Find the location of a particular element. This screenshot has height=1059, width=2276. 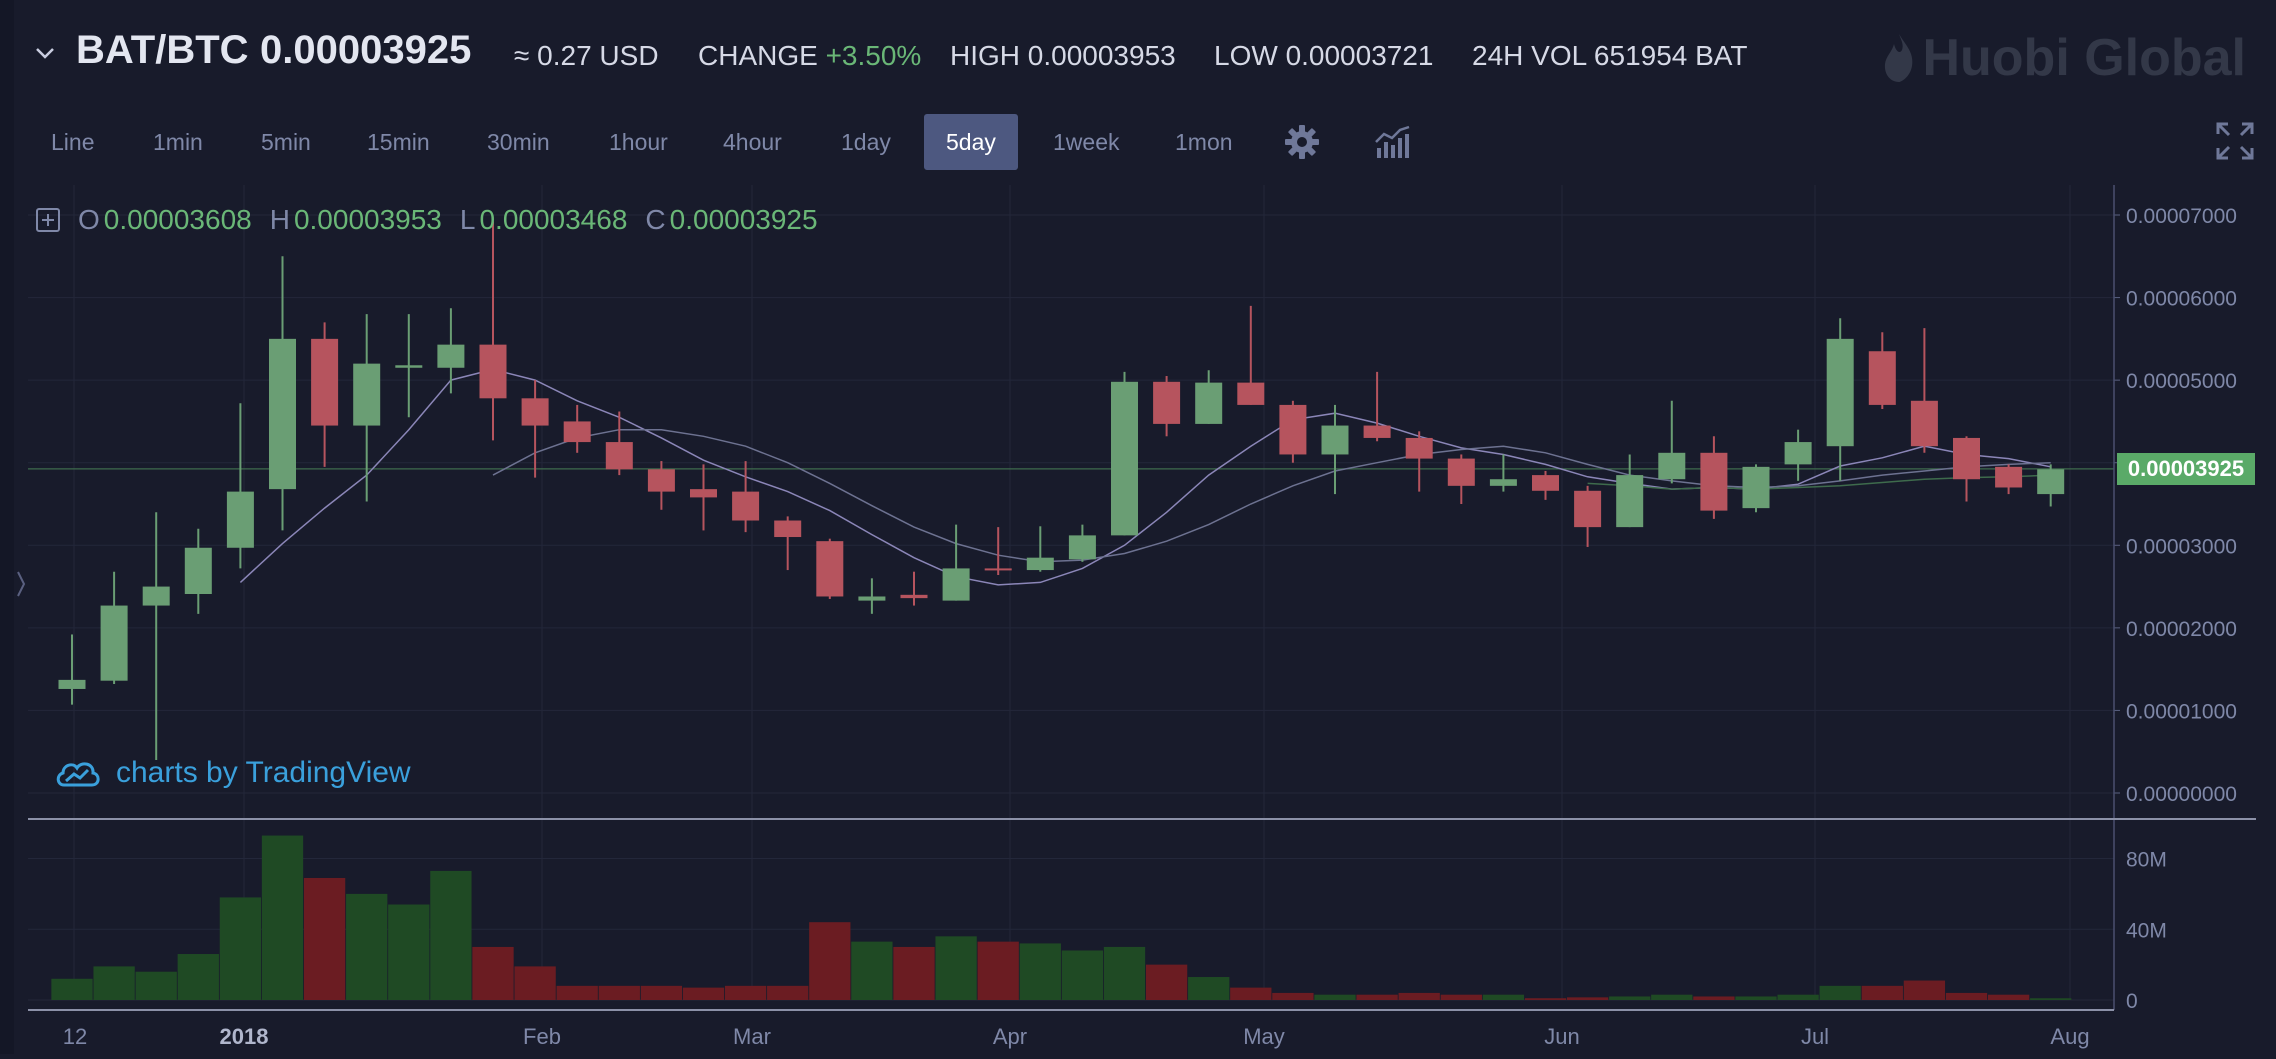

high-label: H is located at coordinates (279, 219).